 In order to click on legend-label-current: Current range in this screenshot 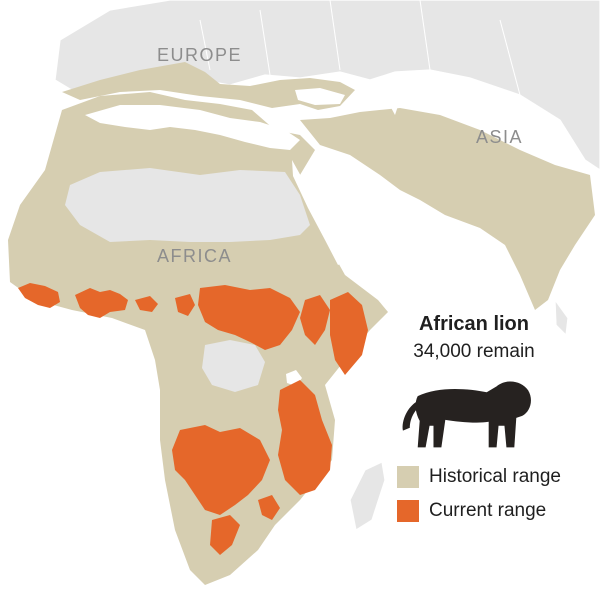, I will do `click(488, 510)`.